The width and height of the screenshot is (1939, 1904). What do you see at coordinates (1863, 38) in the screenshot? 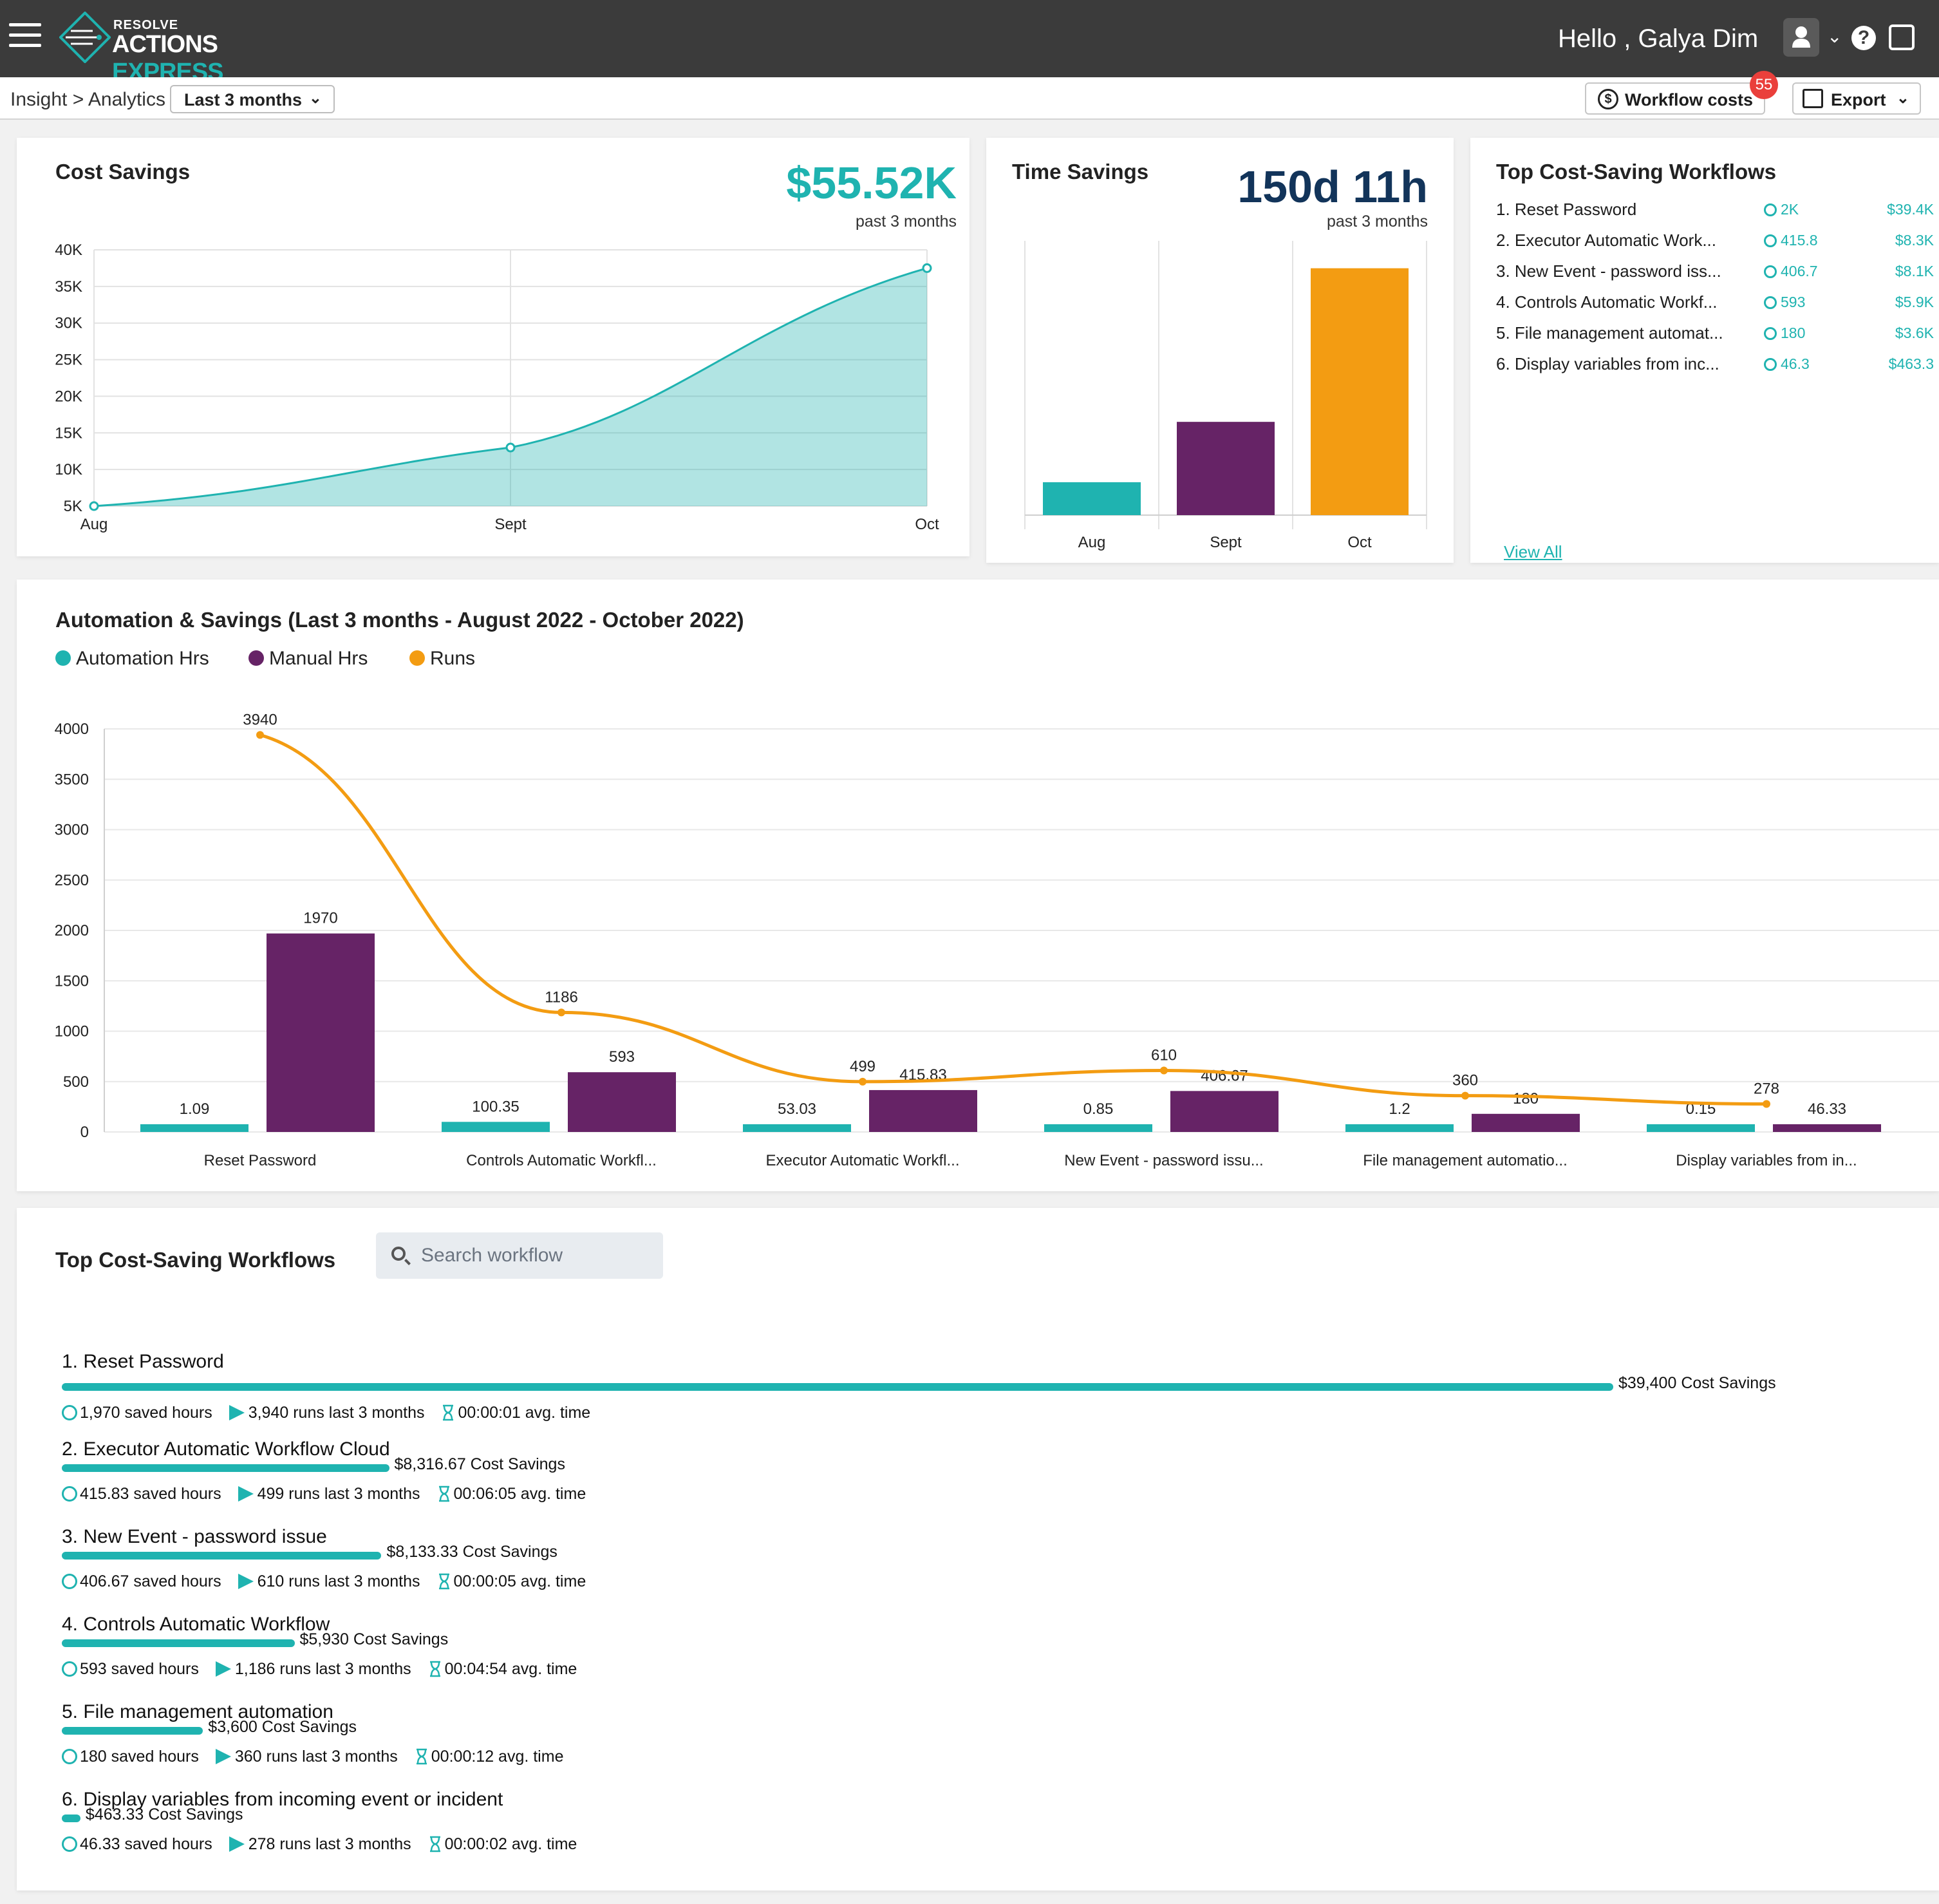
I see `help-icon: ?` at bounding box center [1863, 38].